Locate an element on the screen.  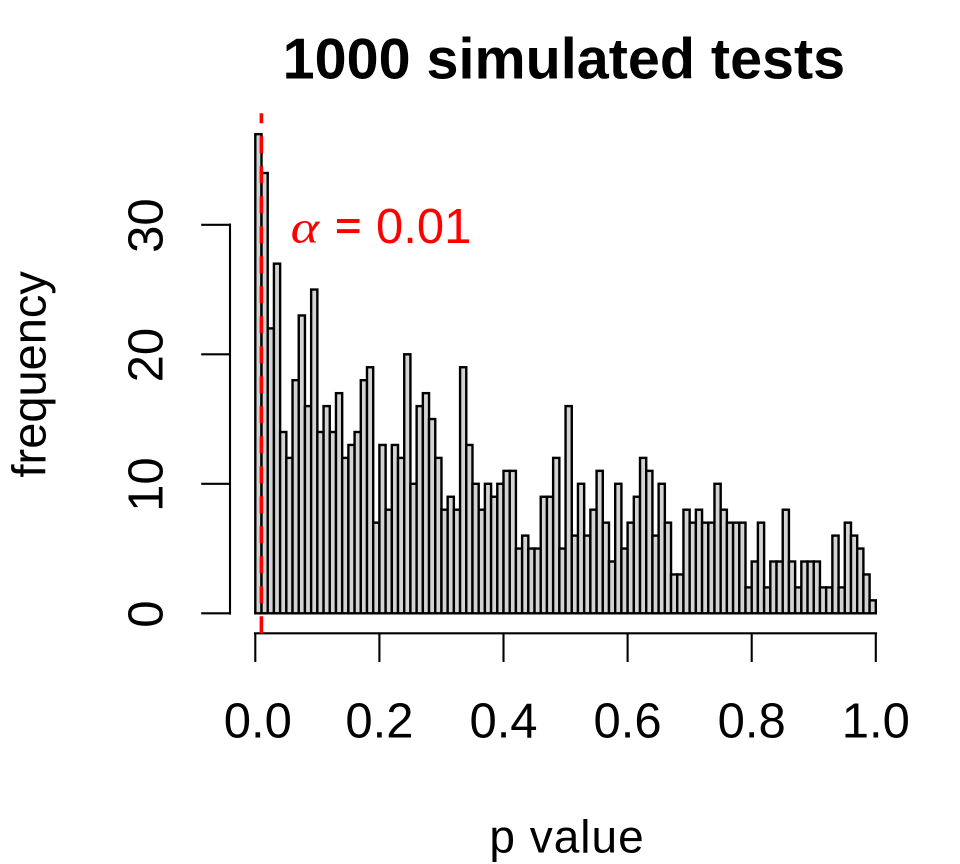
svg-text: 0.01 is located at coordinates (423, 227).